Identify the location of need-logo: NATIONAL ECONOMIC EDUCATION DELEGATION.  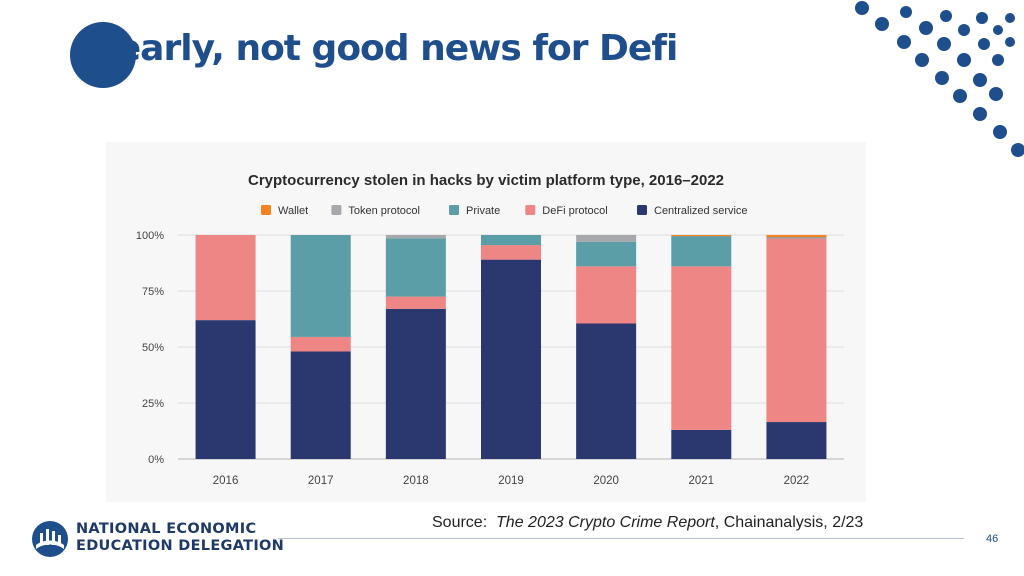
(157, 539).